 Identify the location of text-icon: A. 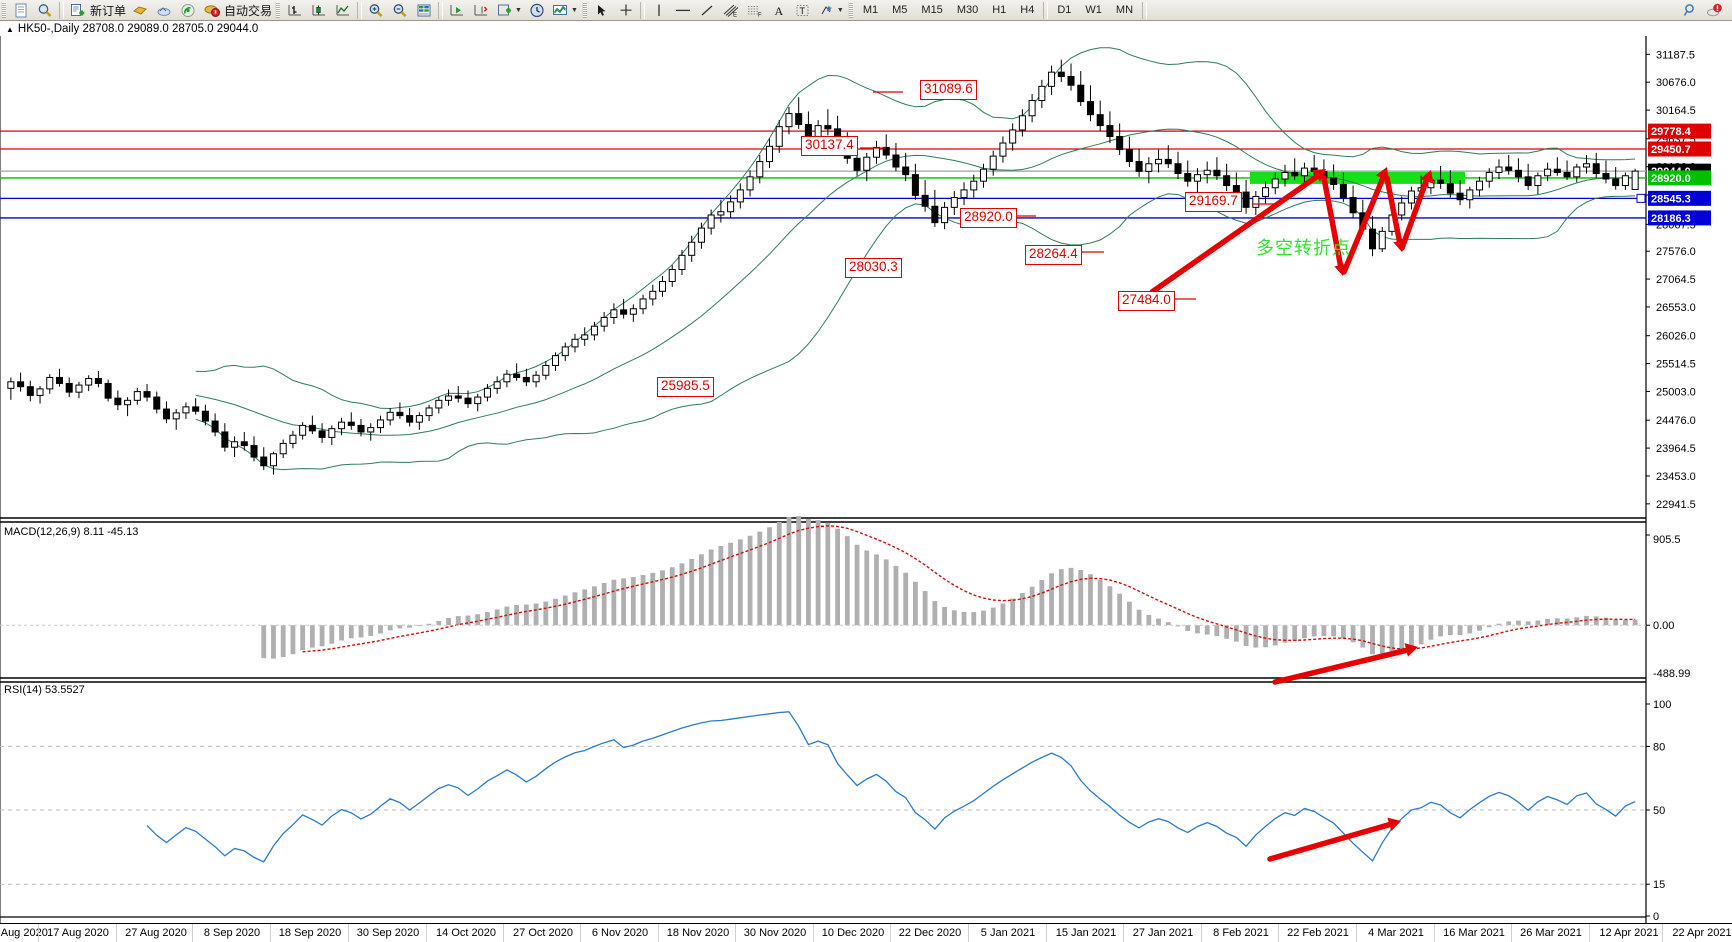
(779, 10).